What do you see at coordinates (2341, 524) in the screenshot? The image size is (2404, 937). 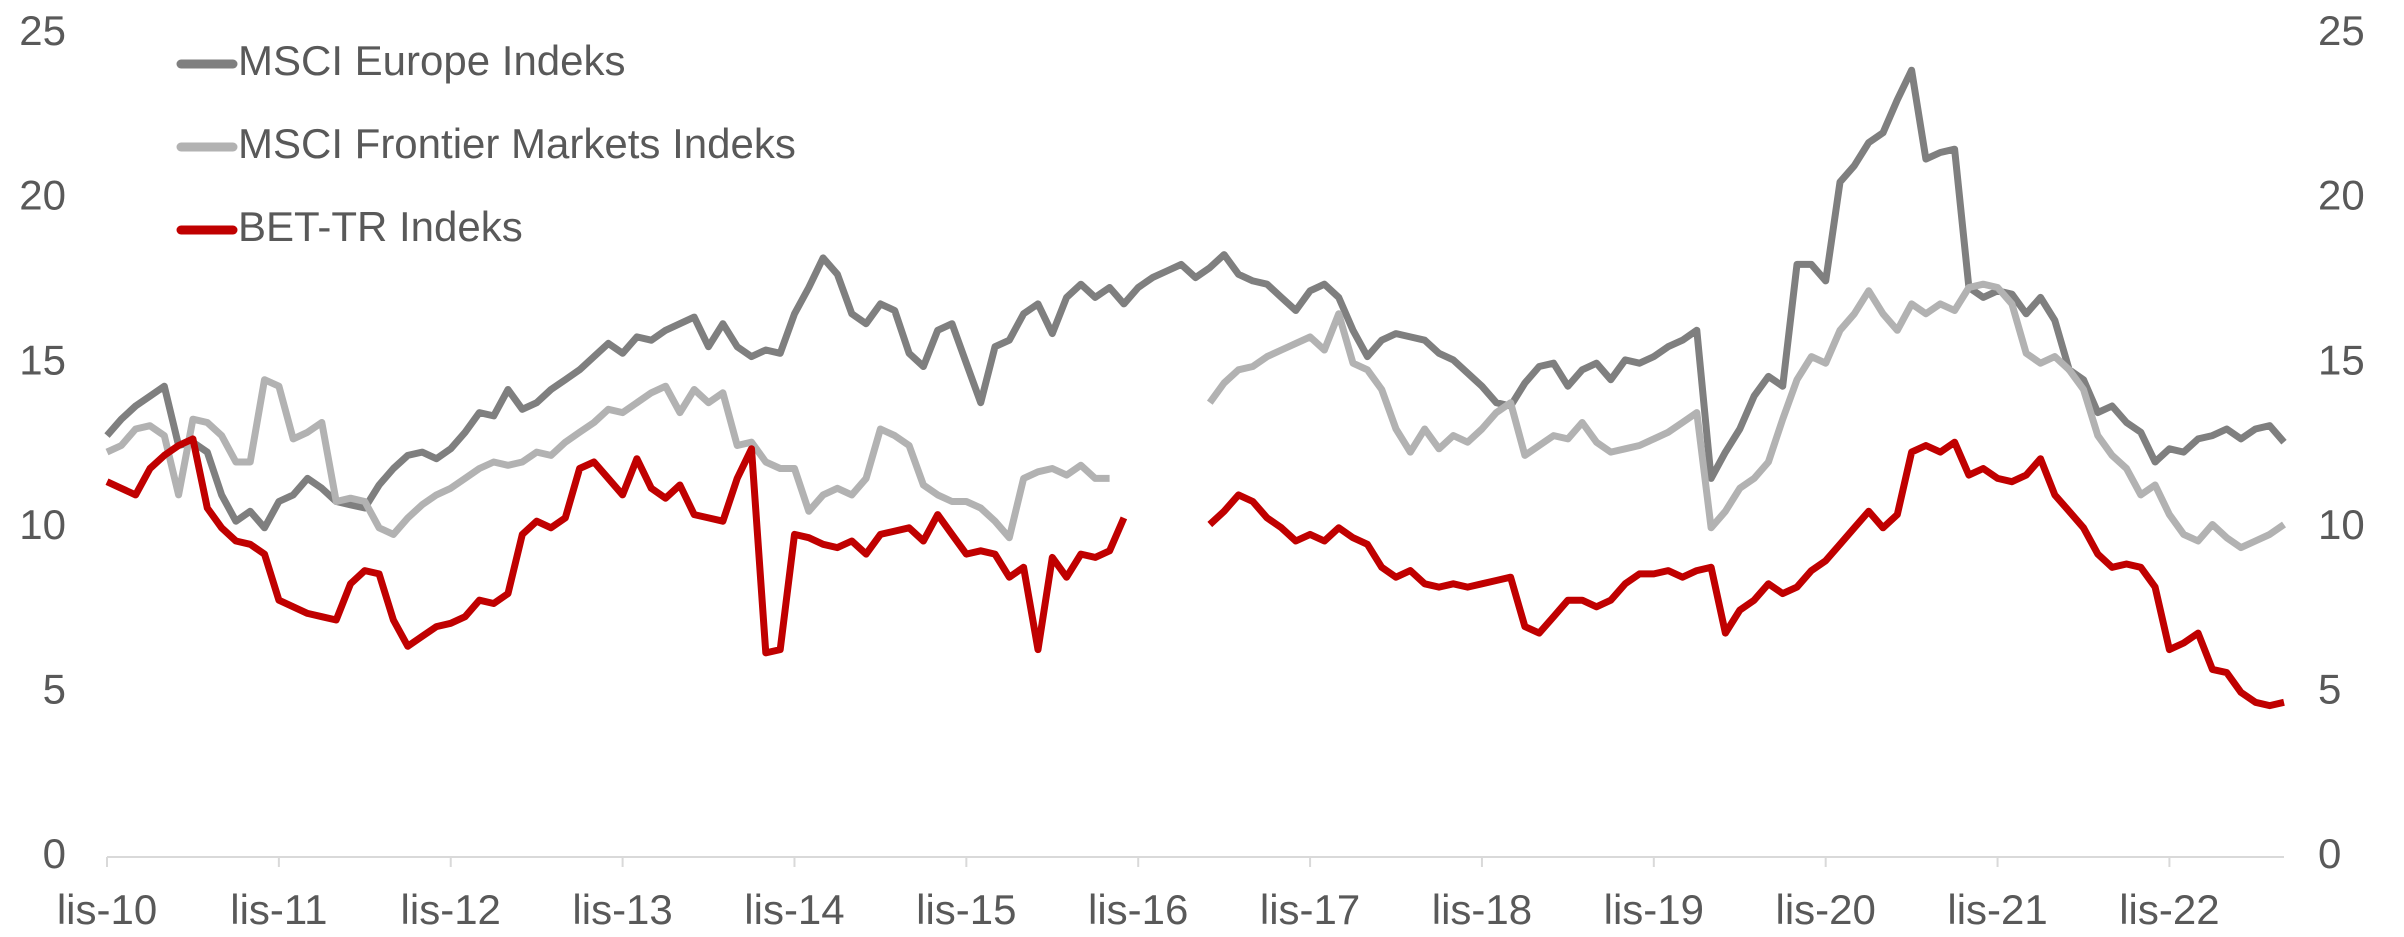 I see `y2-tick-label: 10` at bounding box center [2341, 524].